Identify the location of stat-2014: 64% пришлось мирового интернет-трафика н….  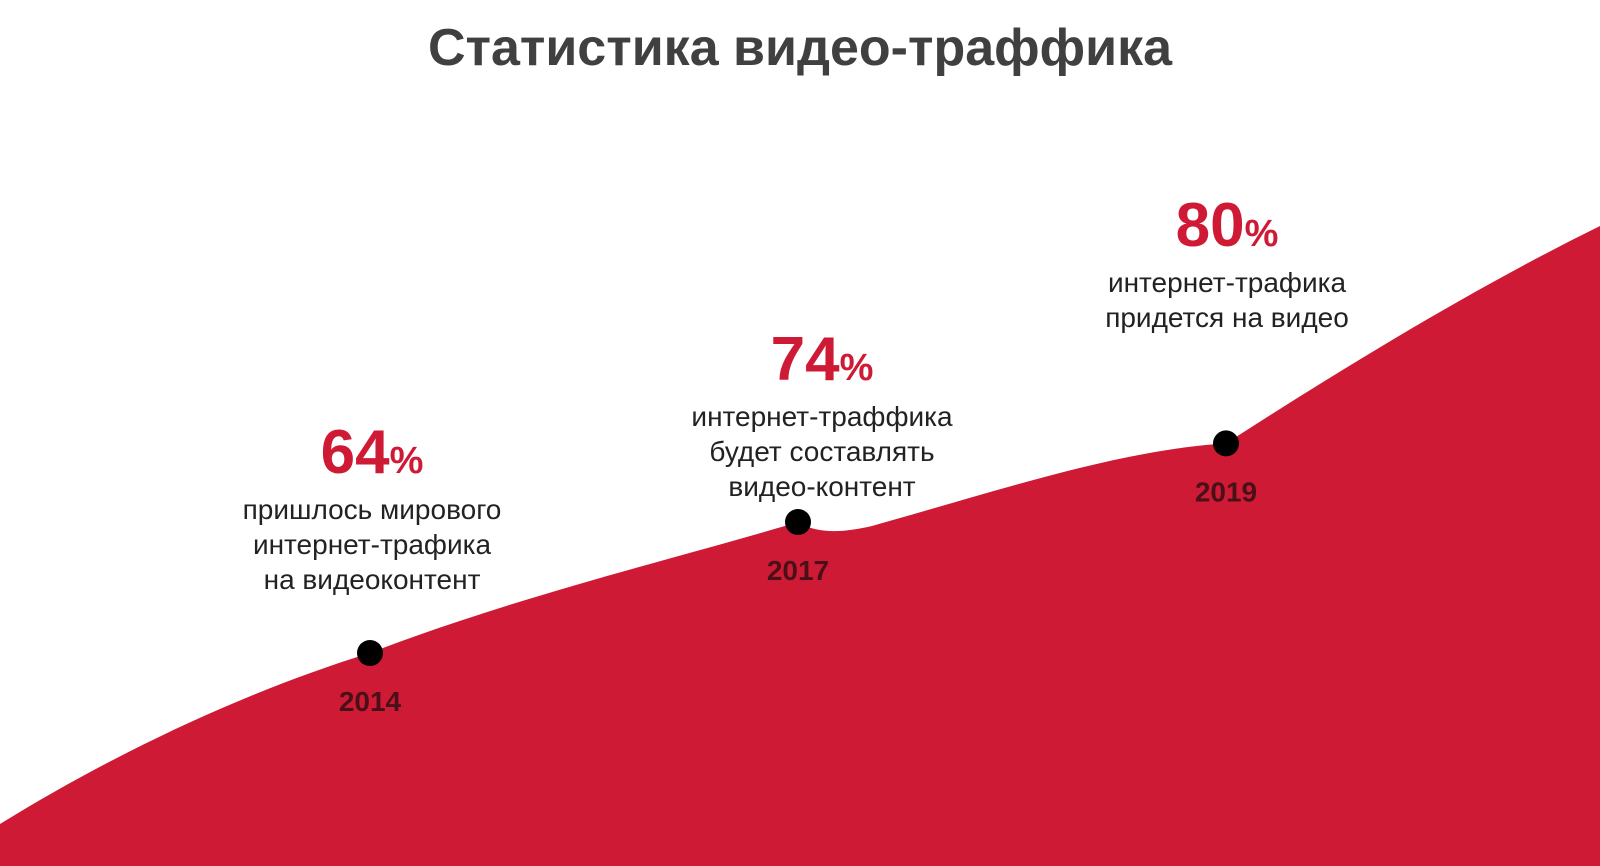
(372, 509).